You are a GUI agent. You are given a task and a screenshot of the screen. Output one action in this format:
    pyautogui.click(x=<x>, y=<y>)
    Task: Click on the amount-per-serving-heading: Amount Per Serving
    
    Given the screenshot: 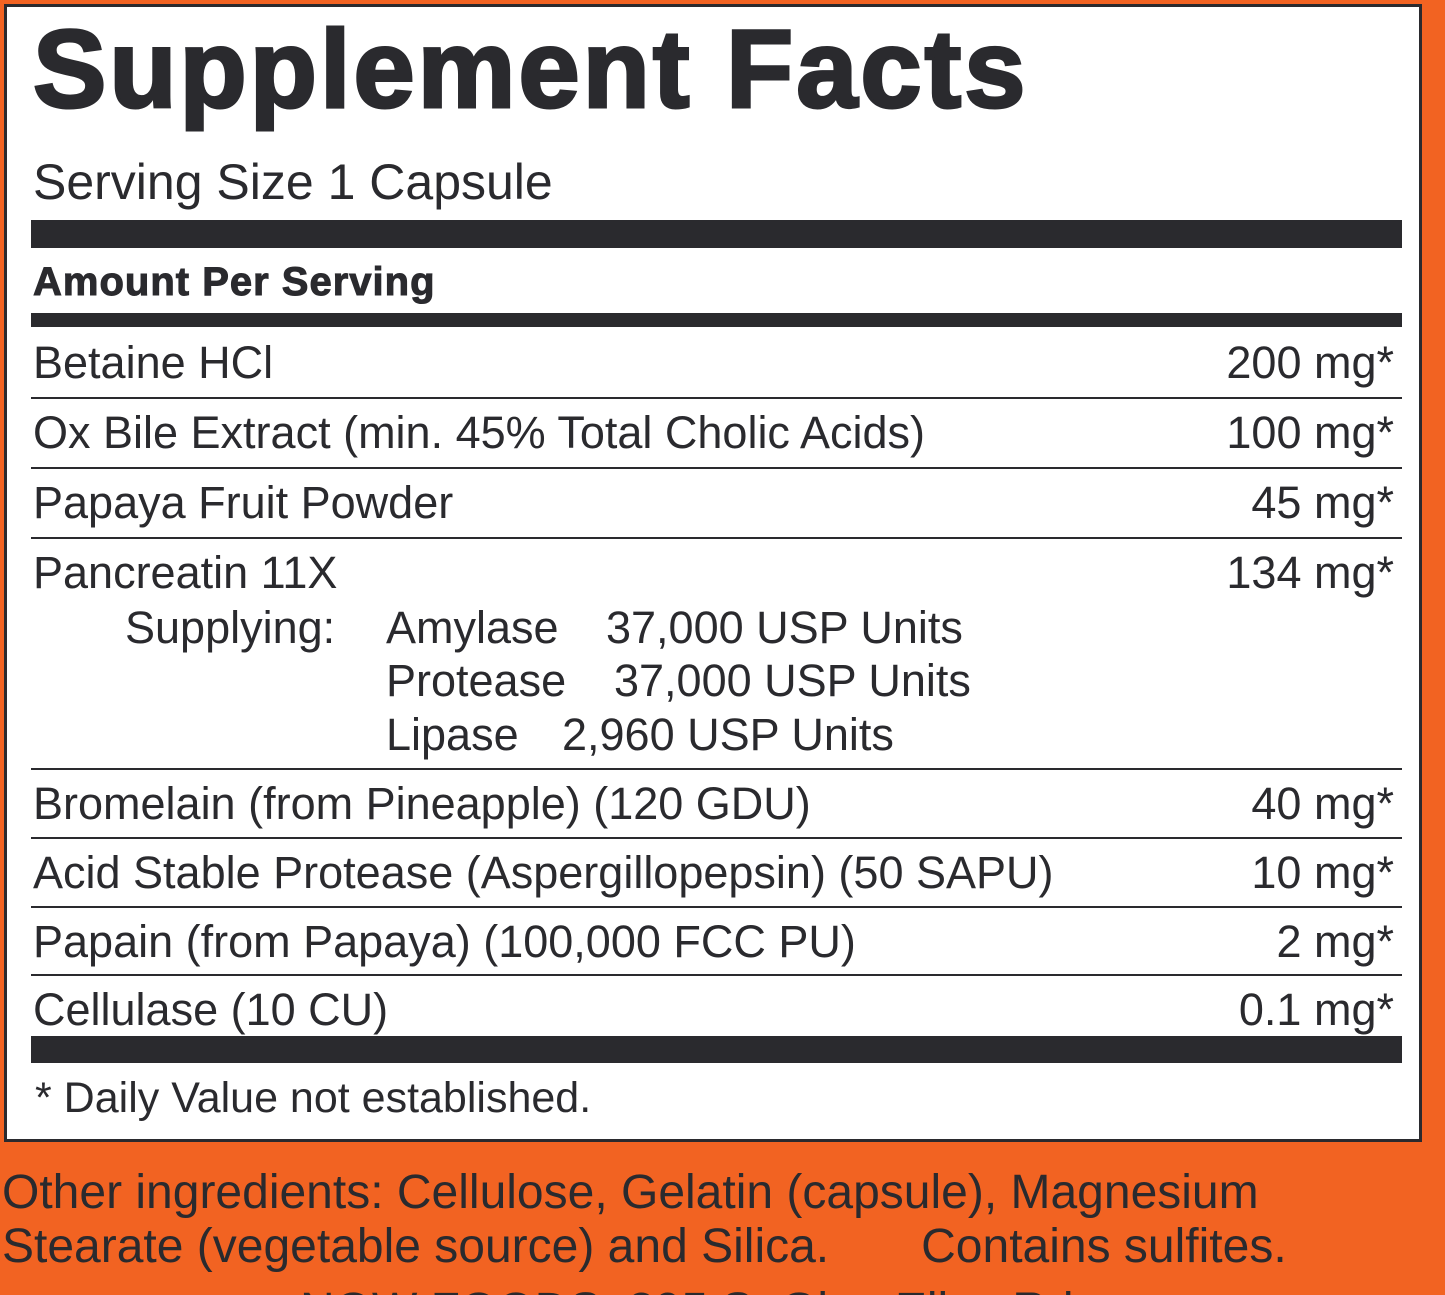 What is the action you would take?
    pyautogui.click(x=234, y=282)
    